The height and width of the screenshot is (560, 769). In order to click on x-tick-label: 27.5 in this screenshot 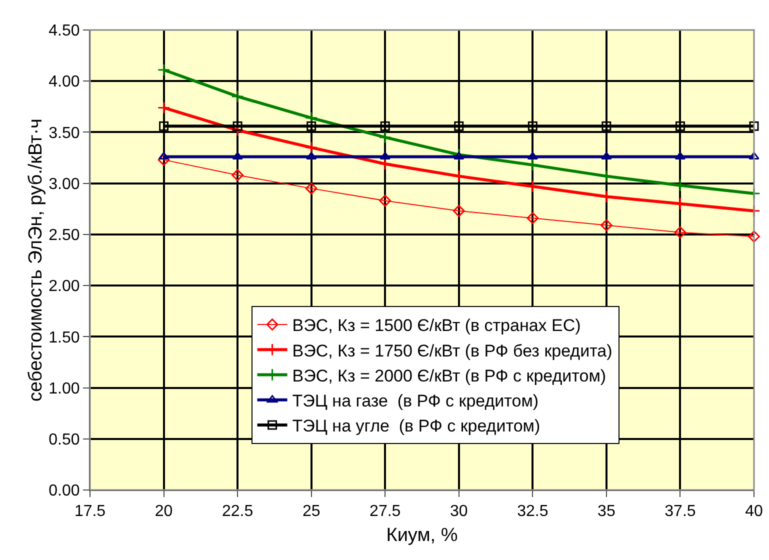, I will do `click(385, 511)`.